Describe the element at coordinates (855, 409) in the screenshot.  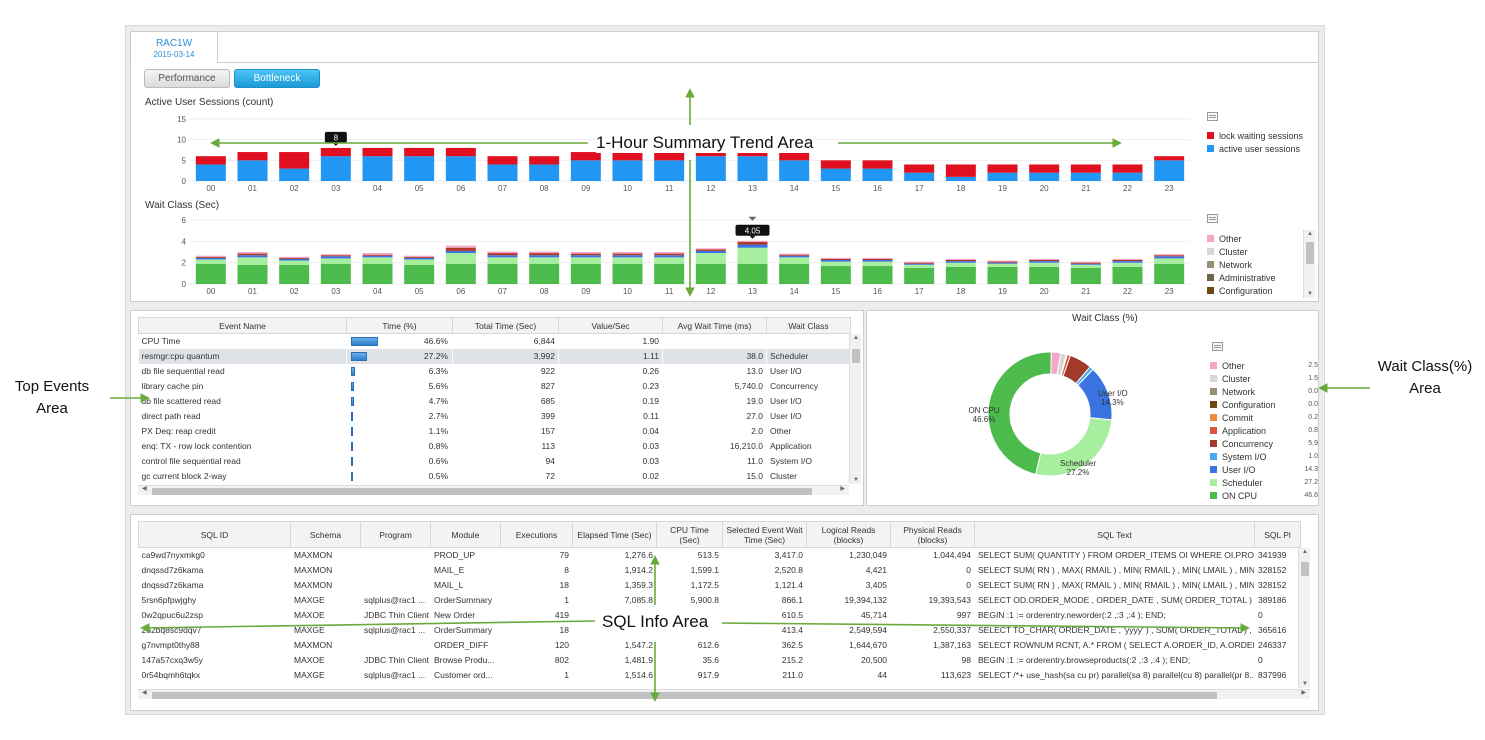
I see `events-vscrollbar: ▲ ▼` at that location.